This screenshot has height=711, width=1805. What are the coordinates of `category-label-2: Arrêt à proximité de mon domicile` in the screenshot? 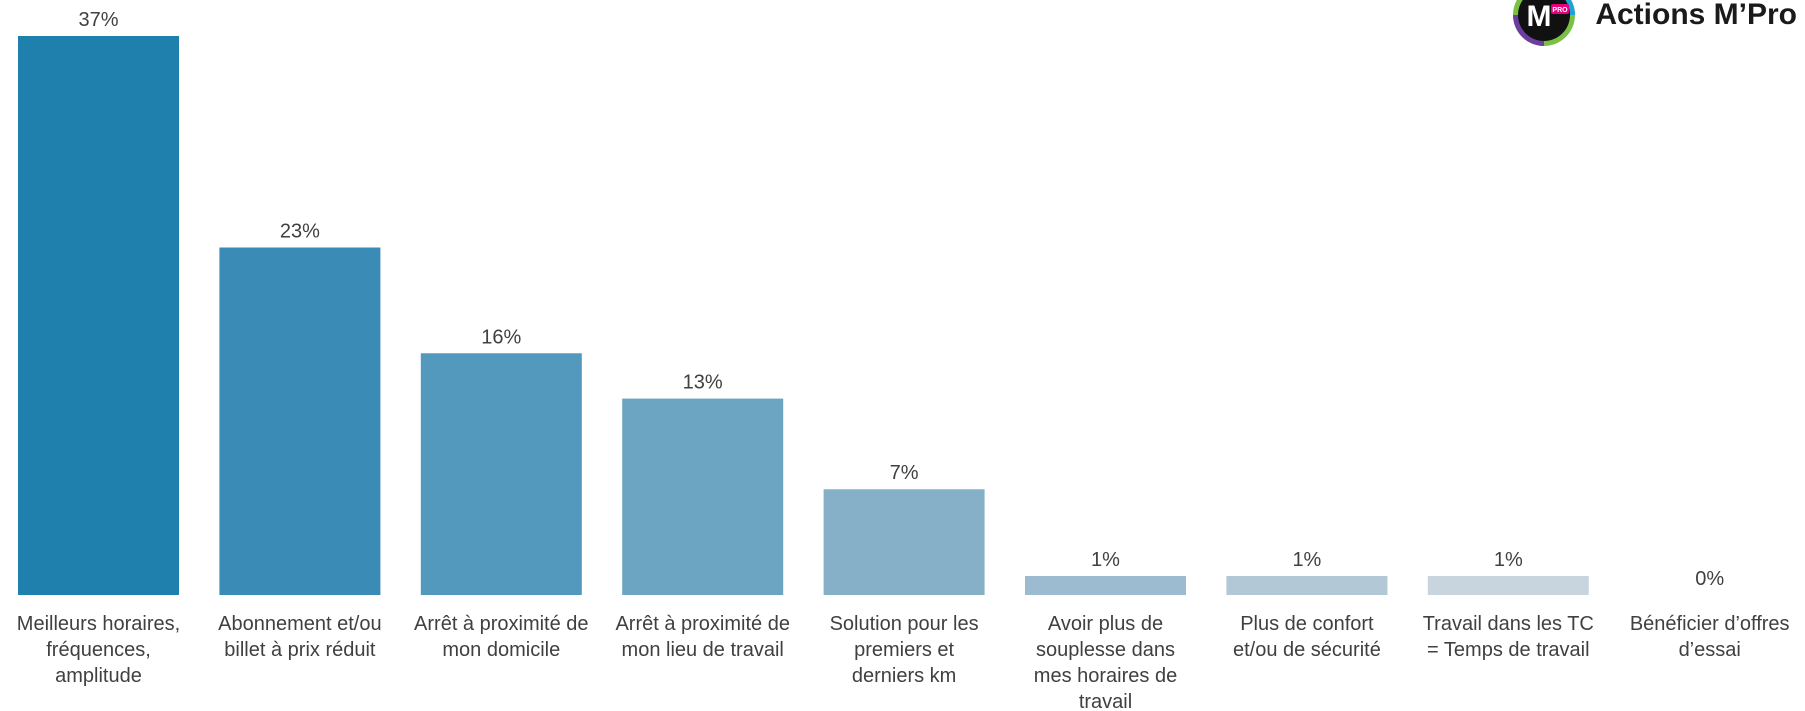 It's located at (501, 637).